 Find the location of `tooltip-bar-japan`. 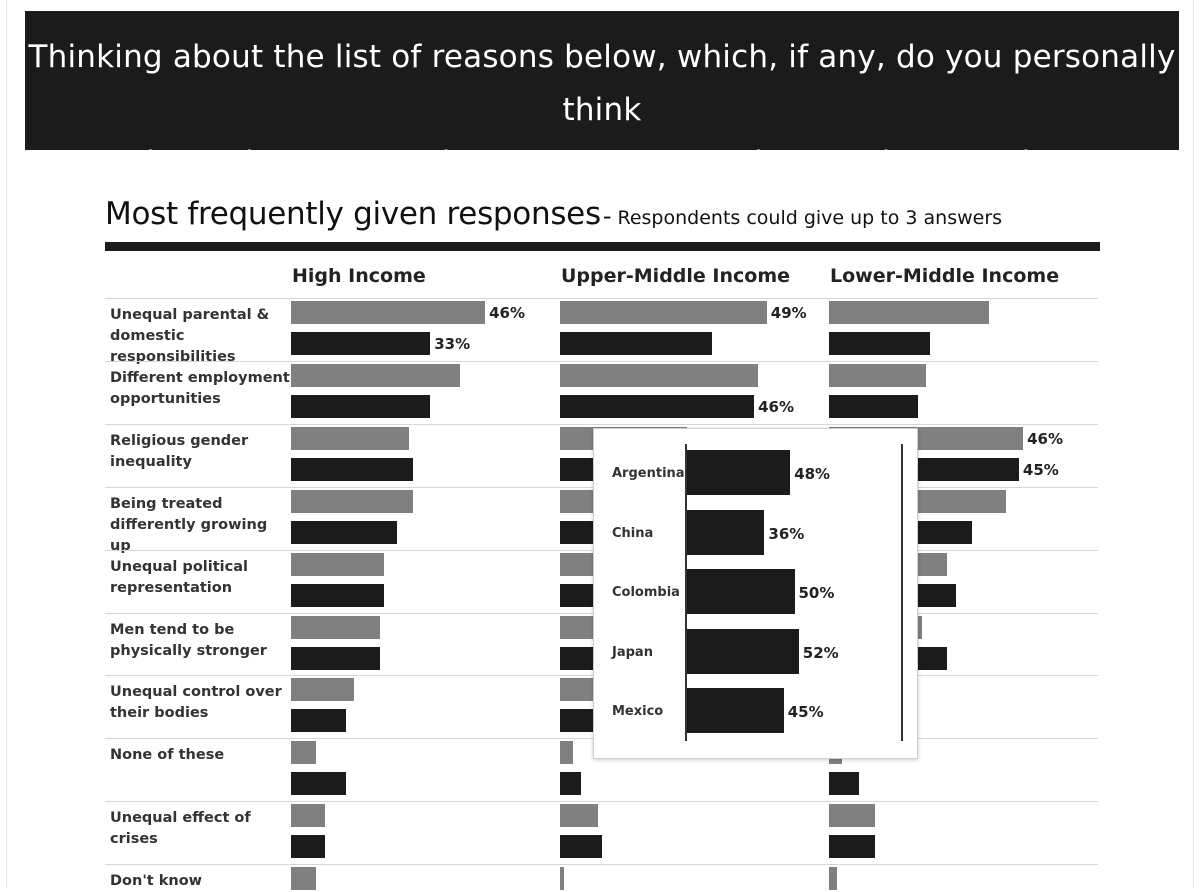

tooltip-bar-japan is located at coordinates (743, 651).